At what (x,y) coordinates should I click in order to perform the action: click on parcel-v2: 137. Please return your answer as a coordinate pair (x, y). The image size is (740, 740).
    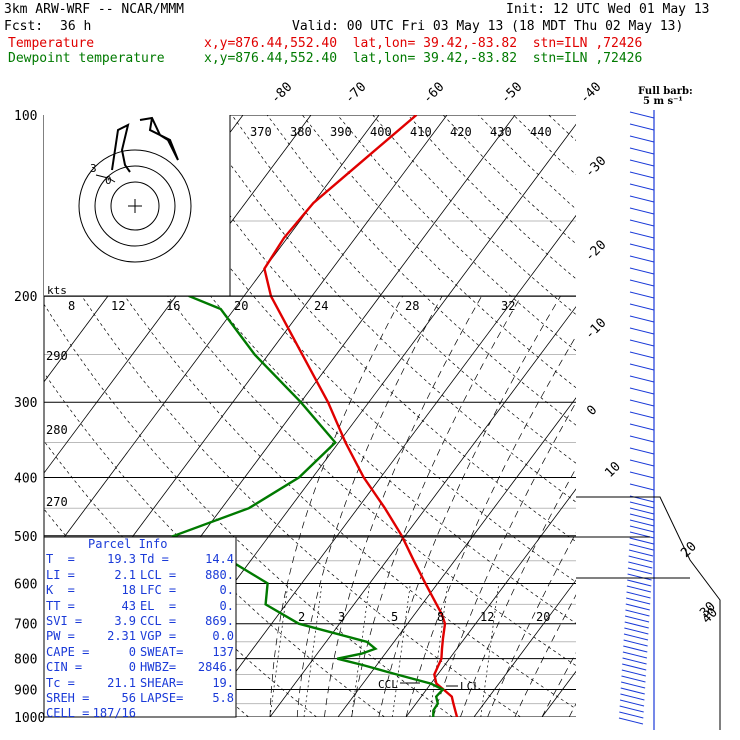
    Looking at the image, I should click on (223, 651).